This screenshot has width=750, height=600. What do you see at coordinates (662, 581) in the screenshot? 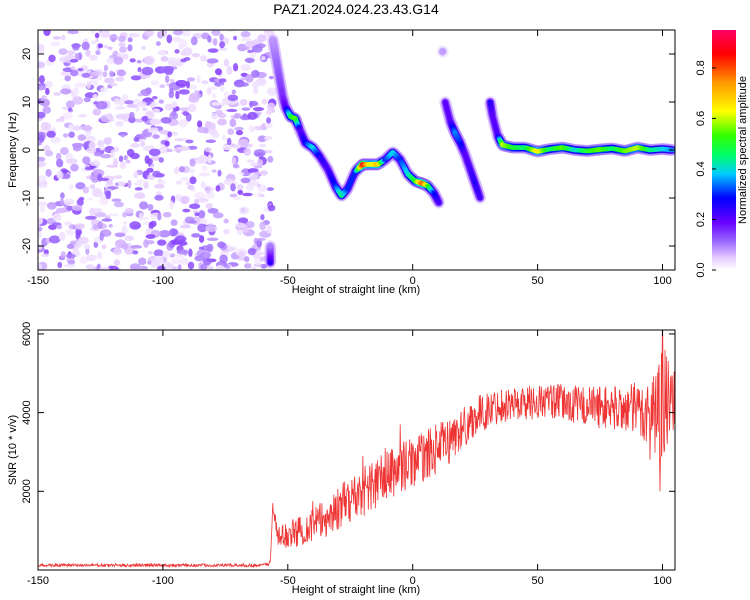
I see `x-tick-label: 100` at bounding box center [662, 581].